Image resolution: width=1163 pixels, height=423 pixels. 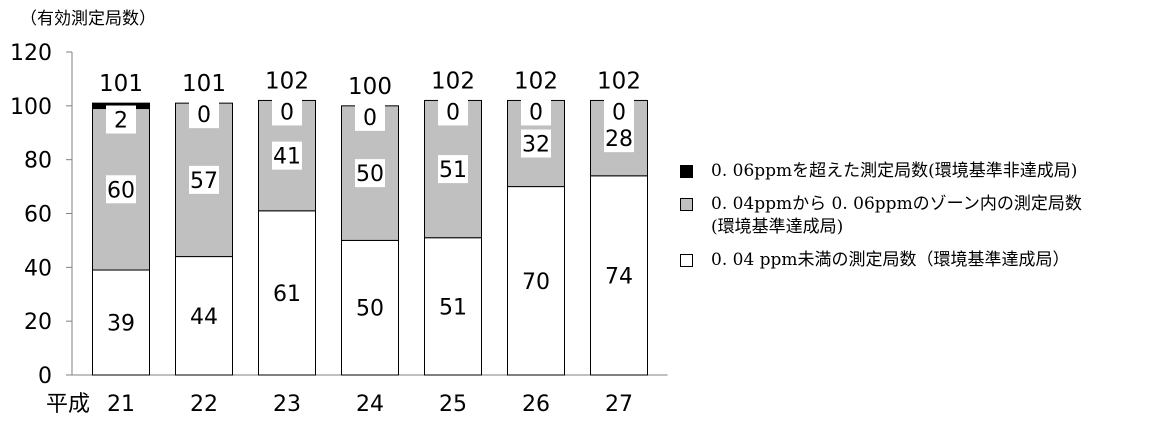 I want to click on x-tick-label: 22, so click(x=204, y=404).